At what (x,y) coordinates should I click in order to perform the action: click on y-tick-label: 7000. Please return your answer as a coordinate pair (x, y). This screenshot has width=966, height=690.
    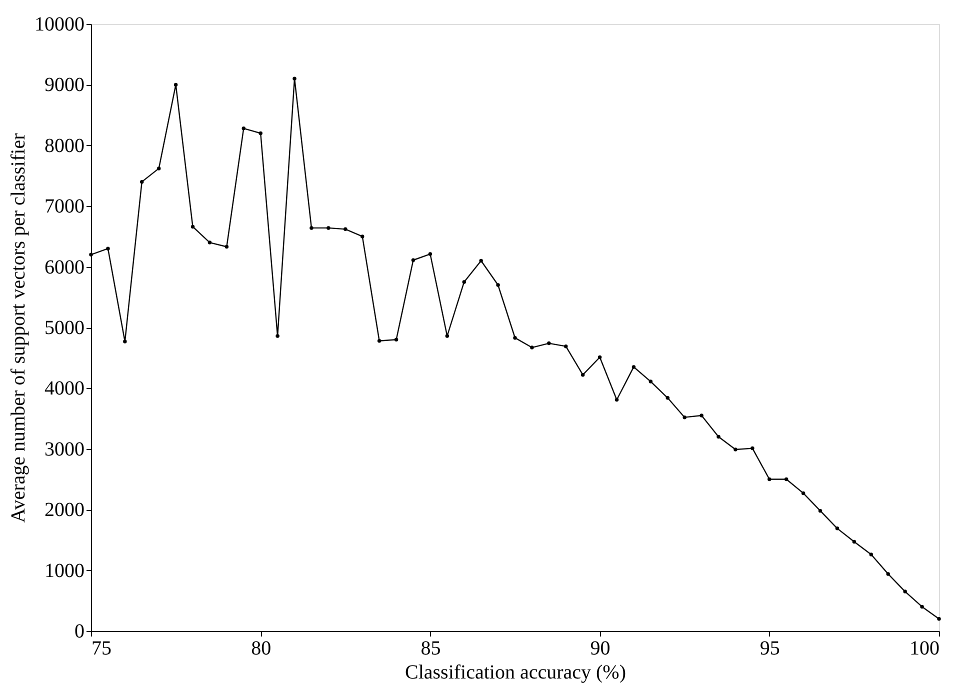
    Looking at the image, I should click on (64, 207).